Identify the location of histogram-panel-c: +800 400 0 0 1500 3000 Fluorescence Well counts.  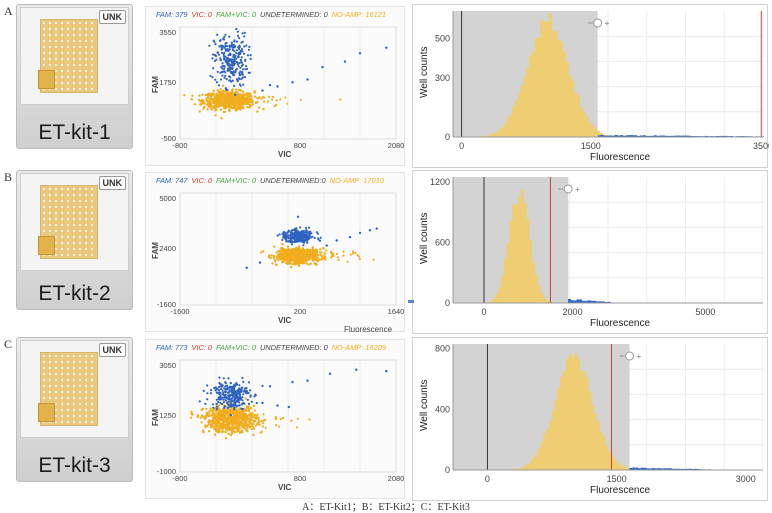
(590, 419).